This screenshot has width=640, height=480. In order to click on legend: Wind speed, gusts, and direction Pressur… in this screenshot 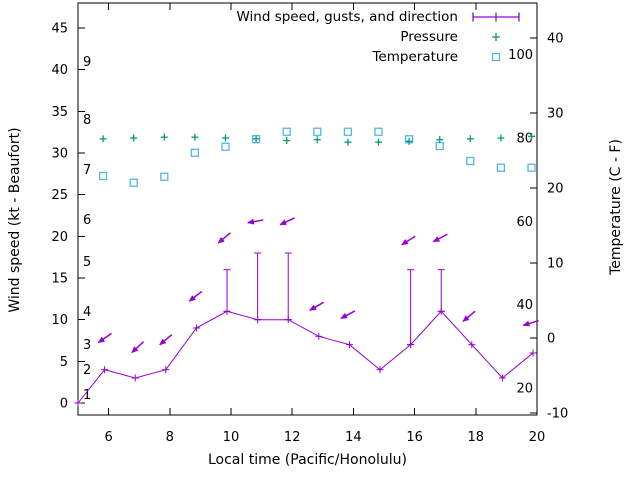, I will do `click(351, 37)`.